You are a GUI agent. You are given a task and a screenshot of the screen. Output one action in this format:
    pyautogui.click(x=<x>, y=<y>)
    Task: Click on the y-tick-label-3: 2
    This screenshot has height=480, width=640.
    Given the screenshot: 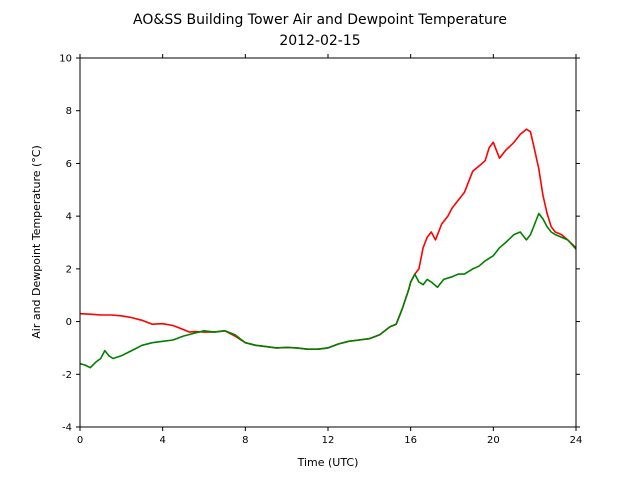 What is the action you would take?
    pyautogui.click(x=69, y=269)
    